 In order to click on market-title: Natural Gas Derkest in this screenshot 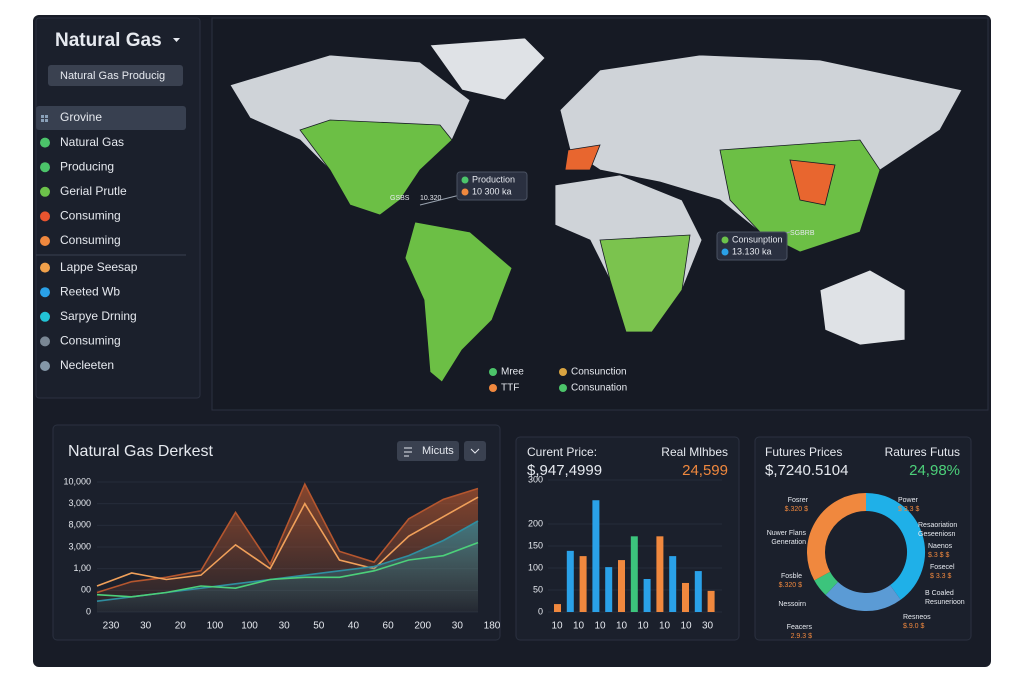, I will do `click(140, 451)`.